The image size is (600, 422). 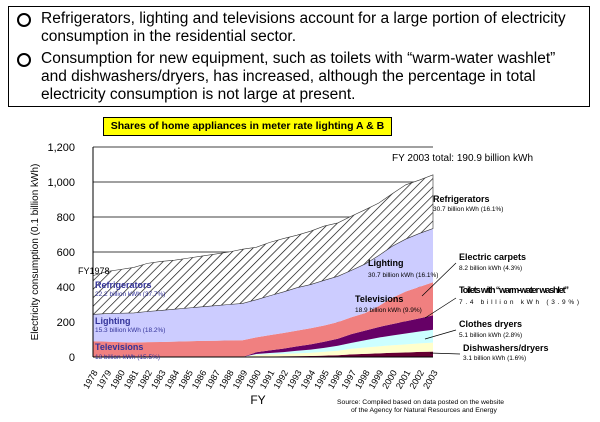 What do you see at coordinates (66, 288) in the screenshot?
I see `y-tick-label: 400` at bounding box center [66, 288].